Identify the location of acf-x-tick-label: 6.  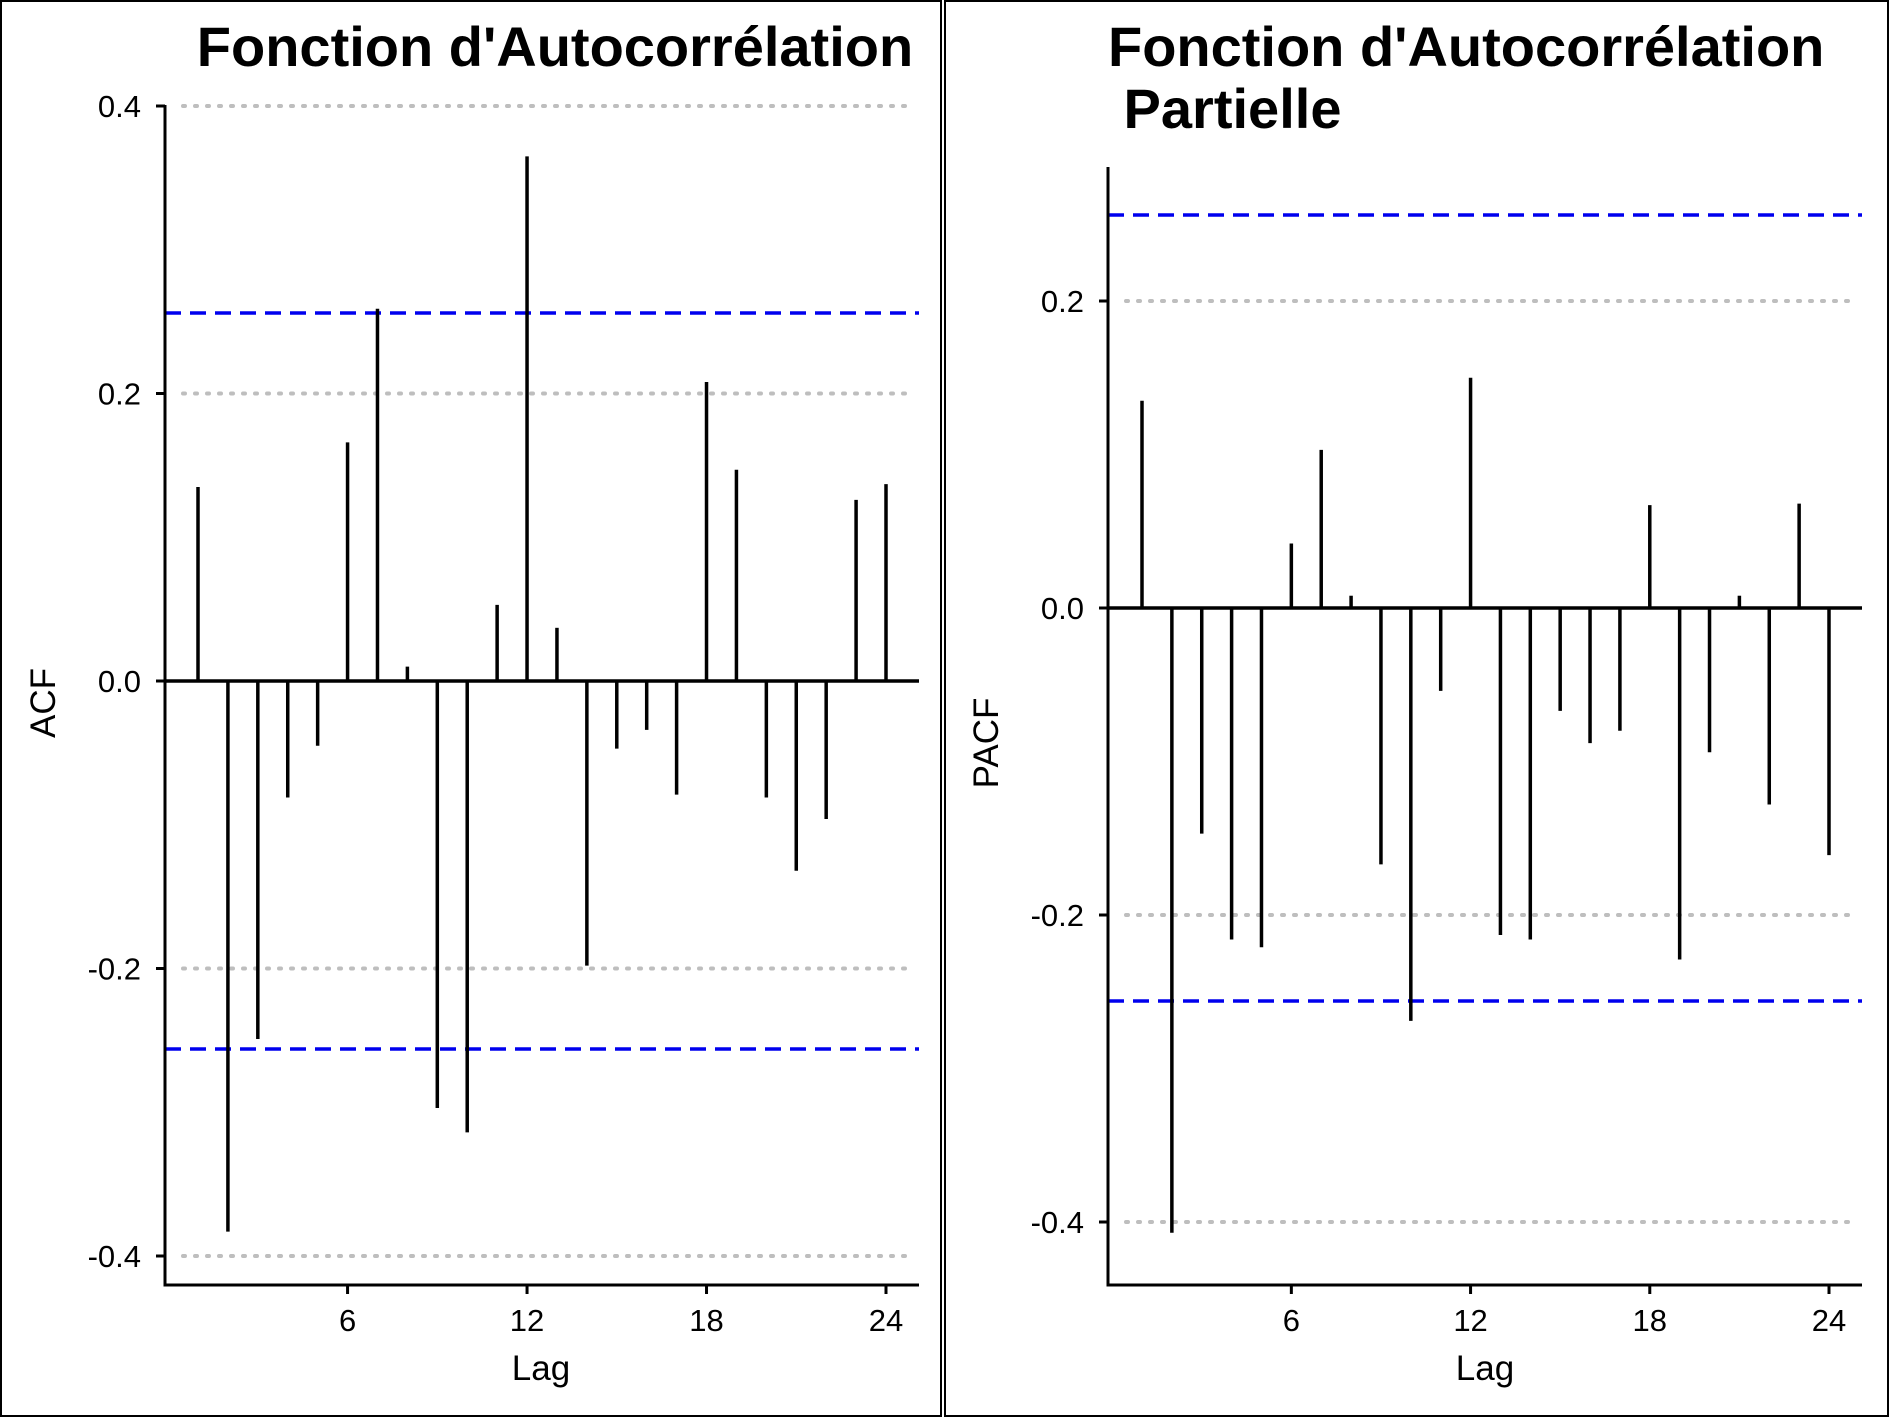
(347, 1320).